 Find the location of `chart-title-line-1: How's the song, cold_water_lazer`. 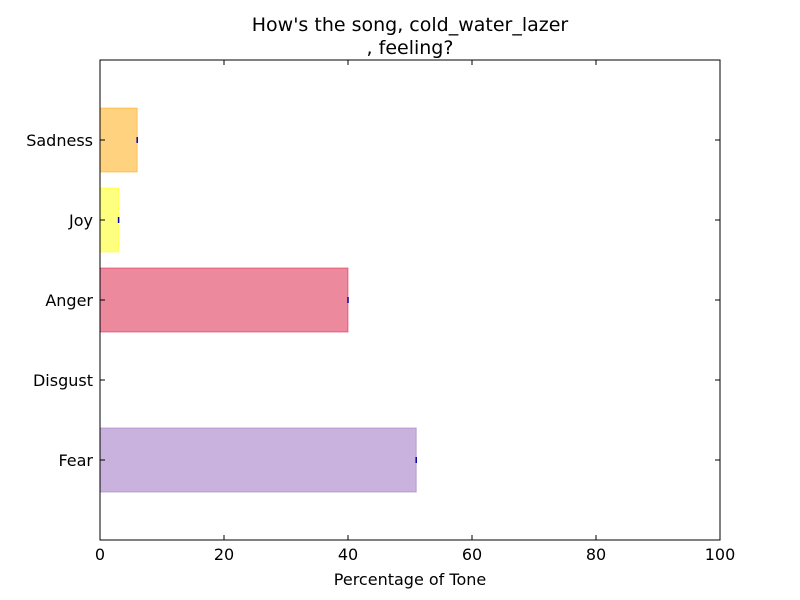

chart-title-line-1: How's the song, cold_water_lazer is located at coordinates (410, 25).